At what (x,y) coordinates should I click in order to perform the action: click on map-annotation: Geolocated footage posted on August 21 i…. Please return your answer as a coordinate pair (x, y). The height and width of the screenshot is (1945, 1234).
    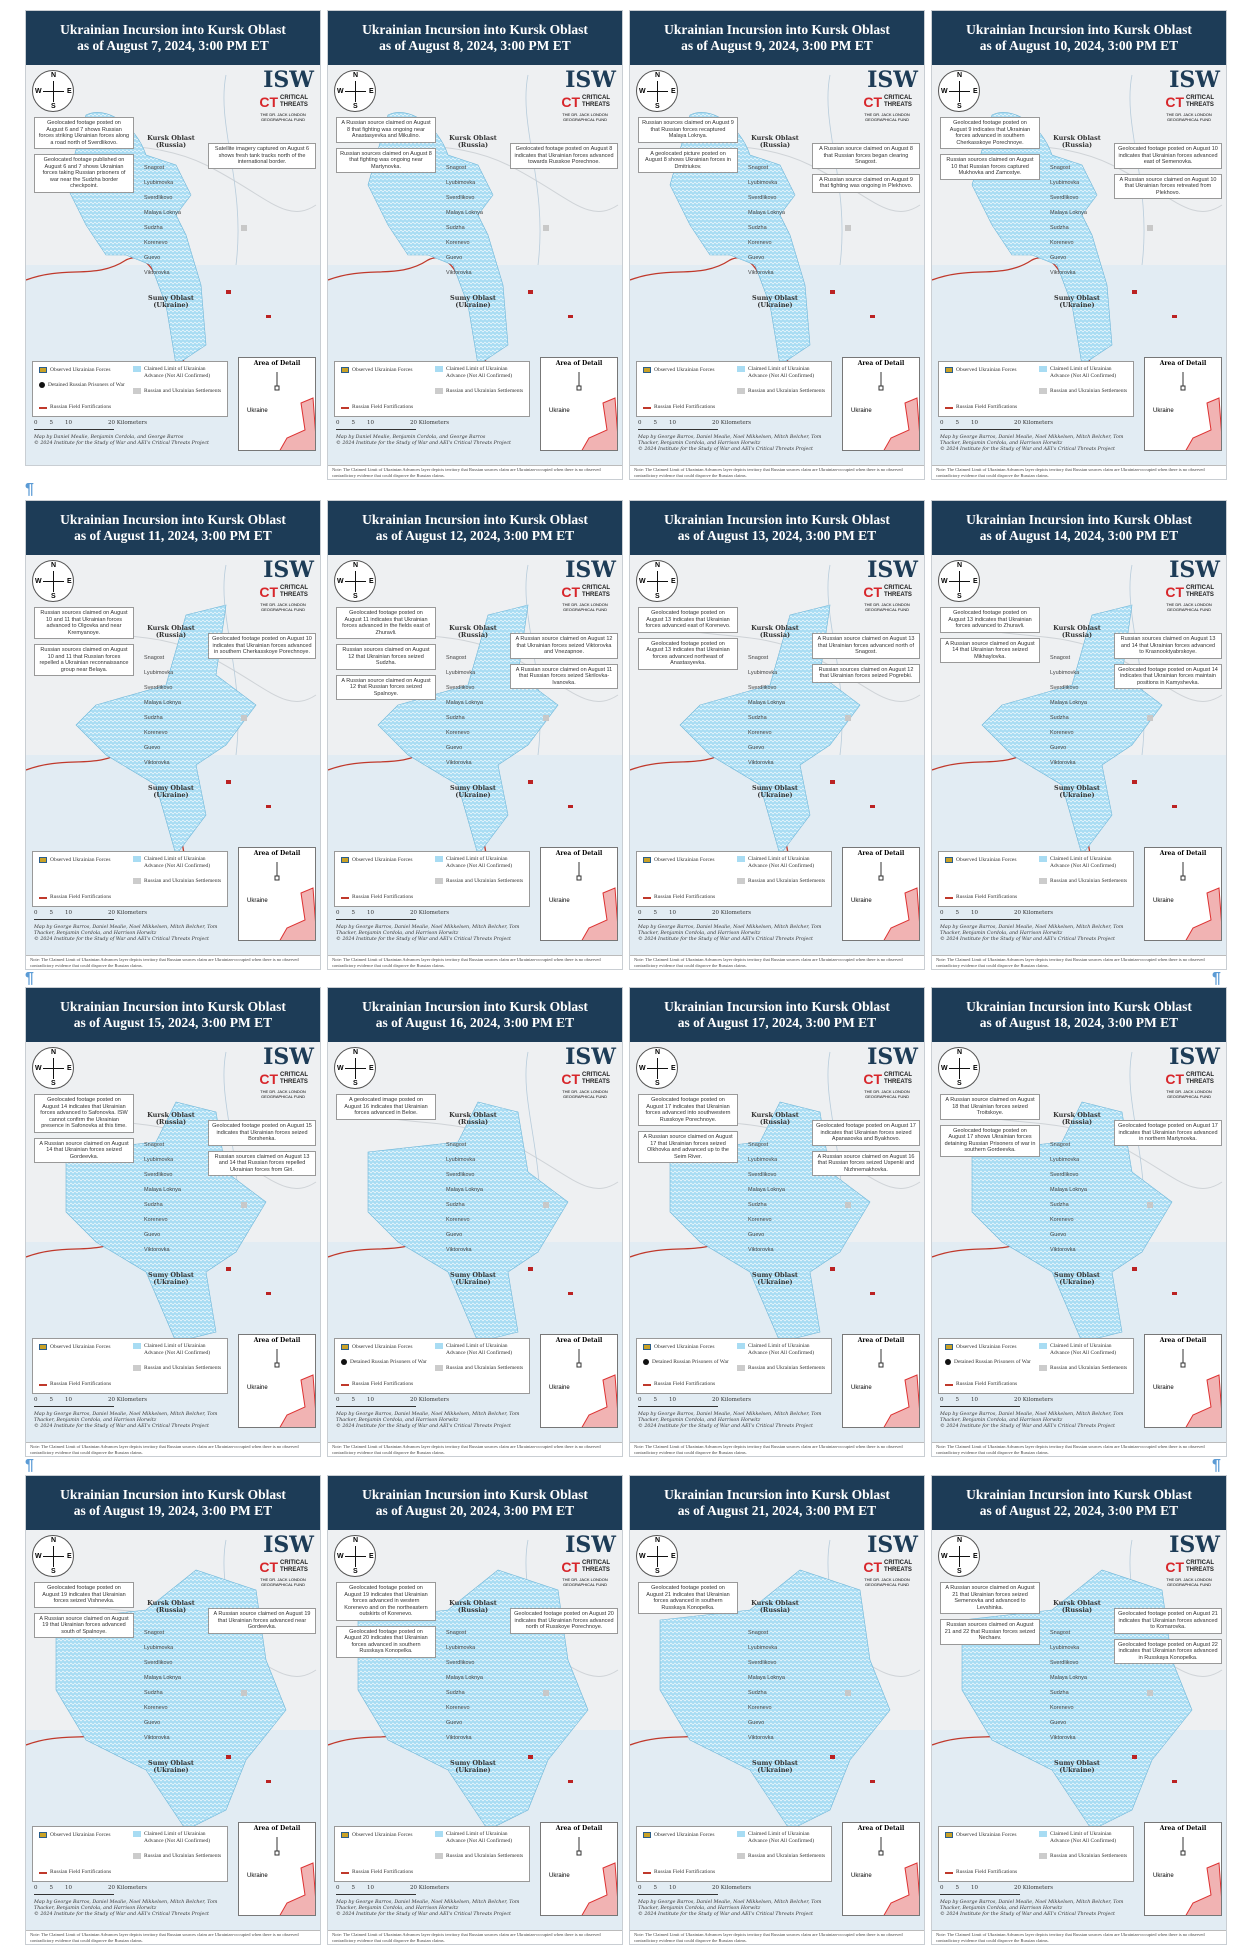
    Looking at the image, I should click on (1168, 1621).